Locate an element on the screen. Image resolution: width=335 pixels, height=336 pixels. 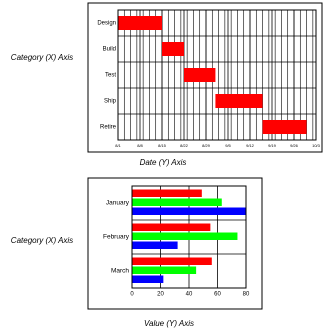
y-tick-label: Test is located at coordinates (110, 76).